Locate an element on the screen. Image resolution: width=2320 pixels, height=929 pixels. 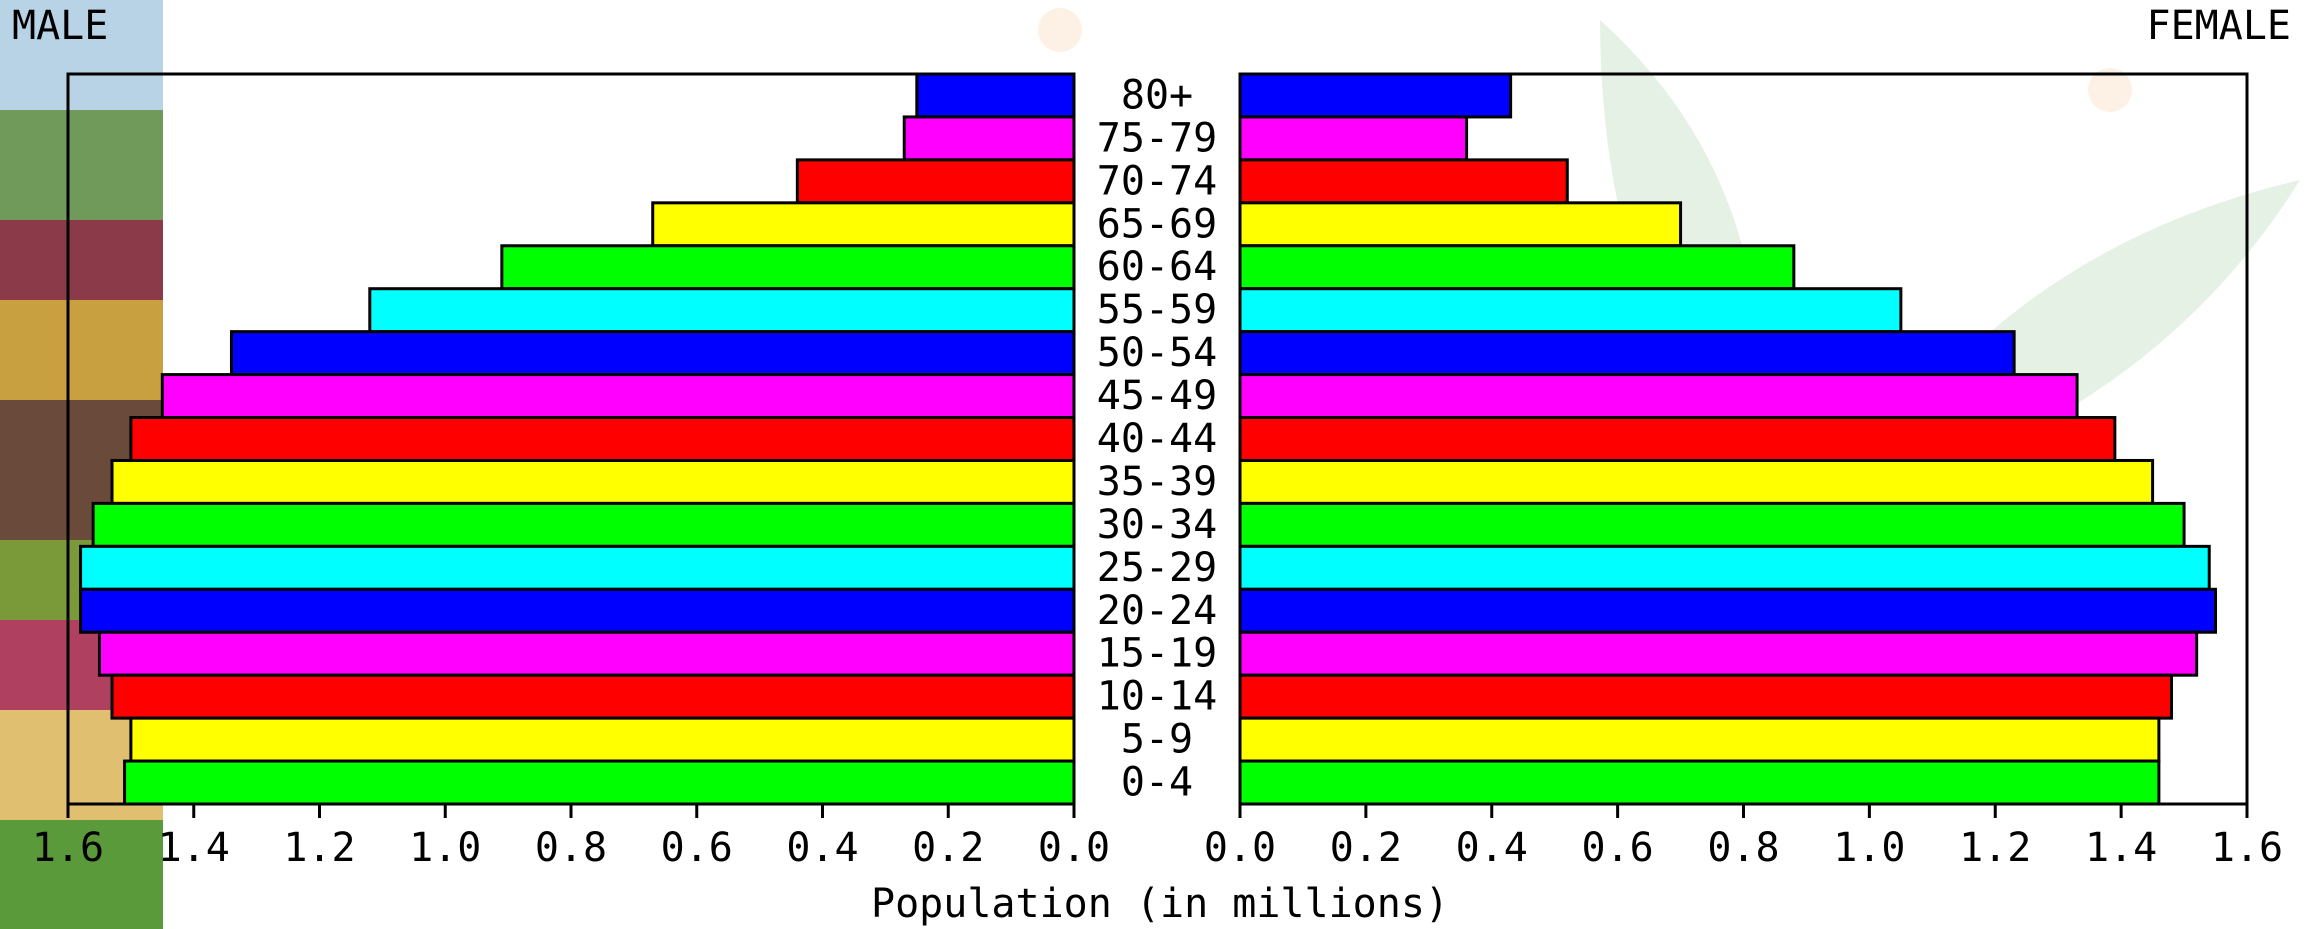
category-label: 80+ is located at coordinates (1157, 95).